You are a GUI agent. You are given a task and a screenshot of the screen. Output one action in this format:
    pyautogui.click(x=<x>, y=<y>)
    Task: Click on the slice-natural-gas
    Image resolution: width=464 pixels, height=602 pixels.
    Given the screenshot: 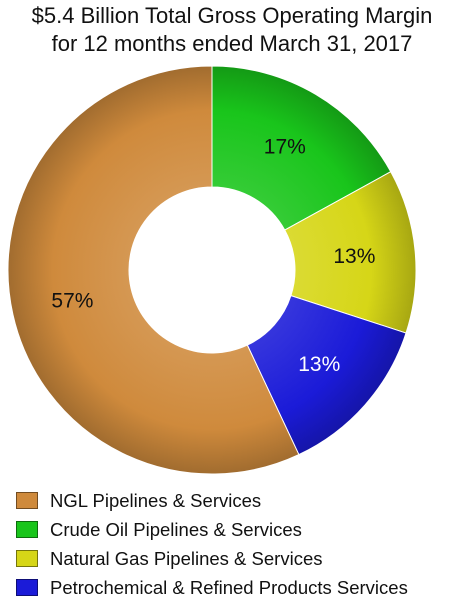 What is the action you would take?
    pyautogui.click(x=350, y=252)
    